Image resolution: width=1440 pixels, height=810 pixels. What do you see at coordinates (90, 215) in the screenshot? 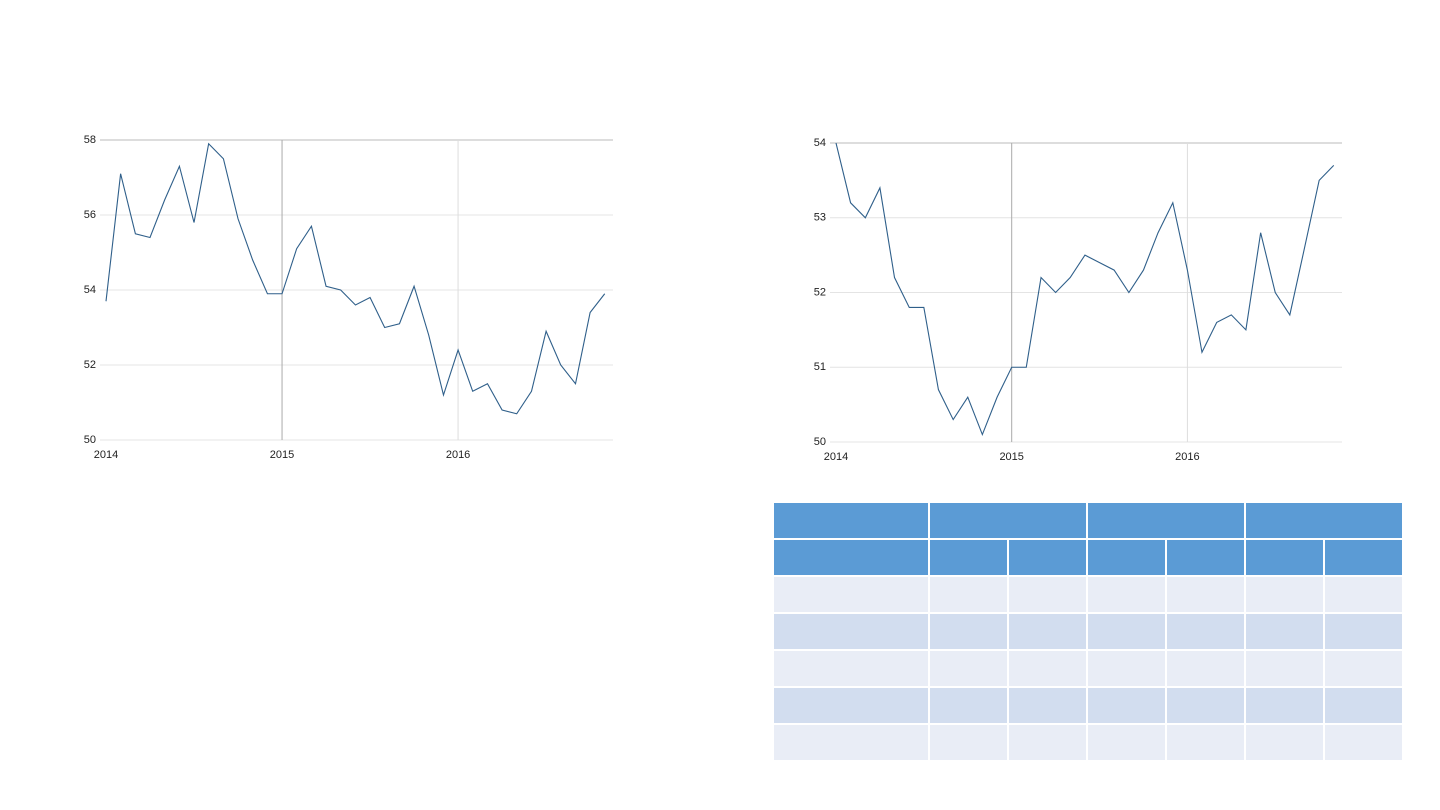
I see `y-tick-label: 56` at bounding box center [90, 215].